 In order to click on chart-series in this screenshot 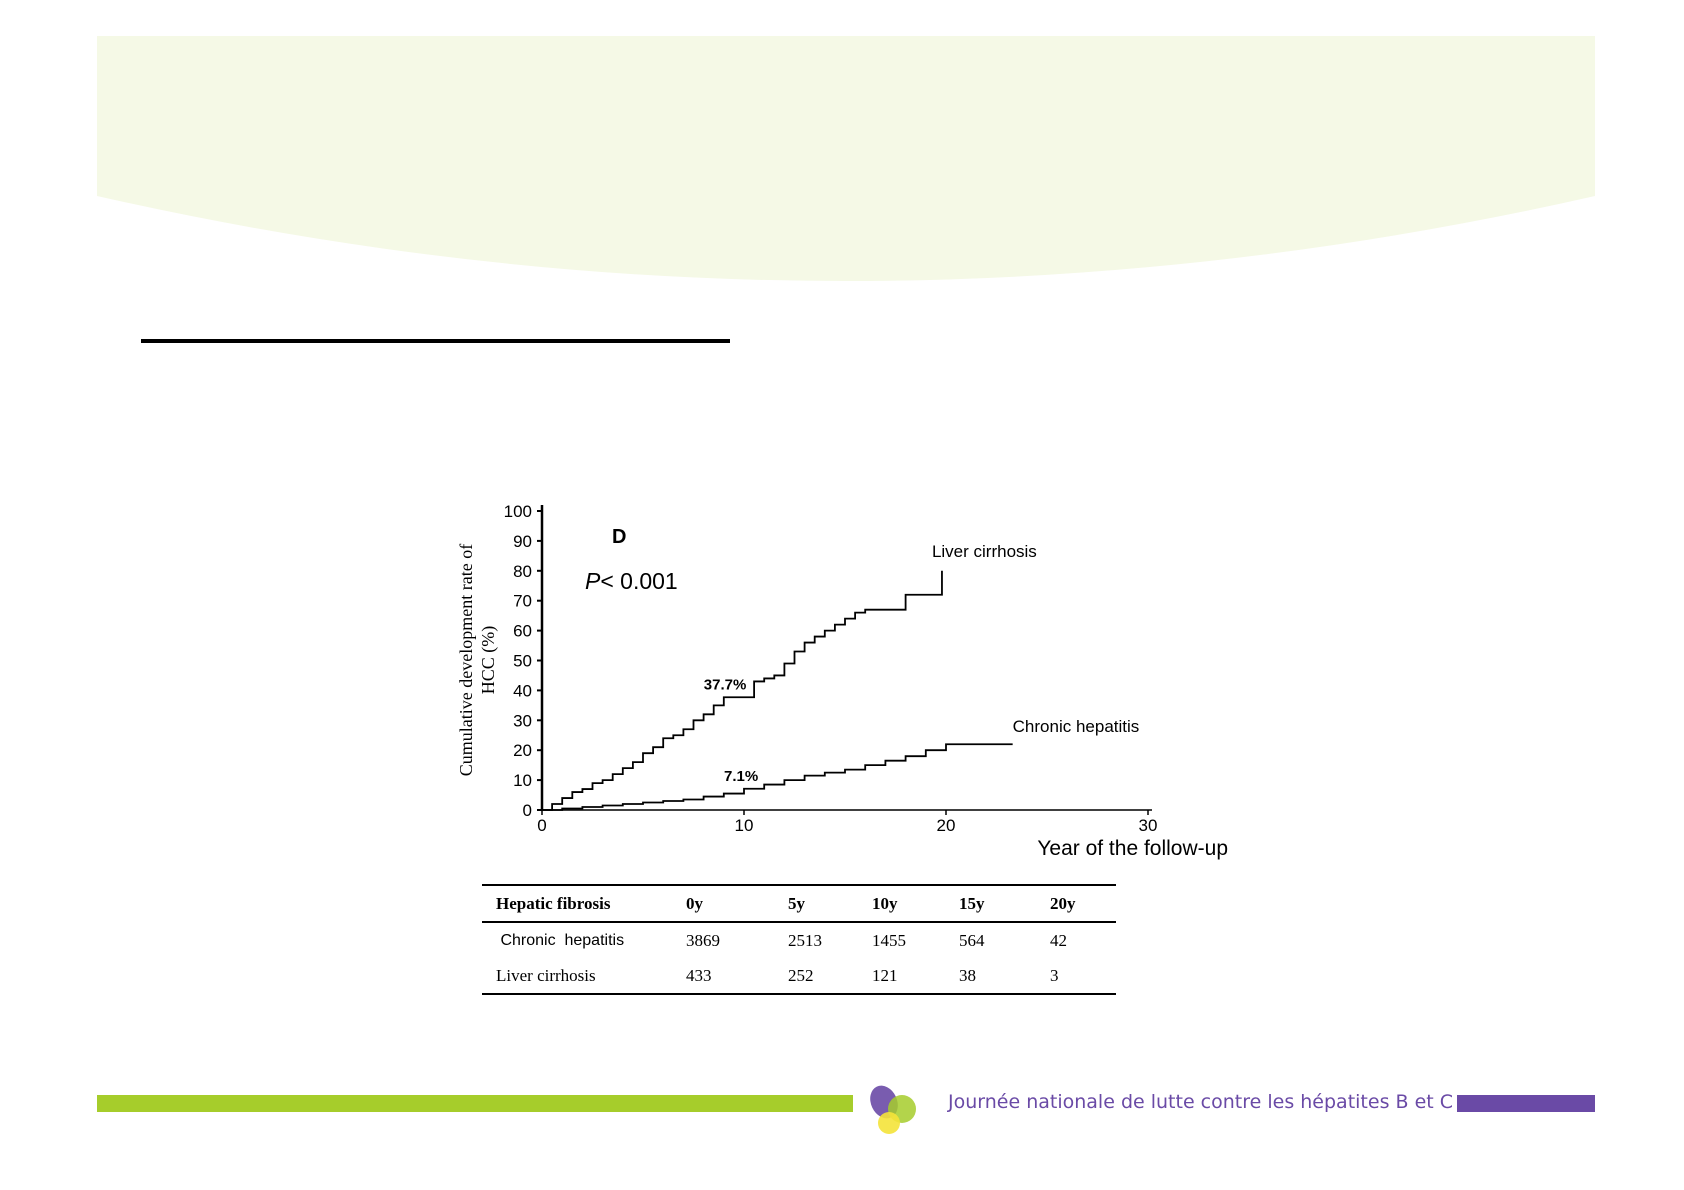, I will do `click(777, 690)`.